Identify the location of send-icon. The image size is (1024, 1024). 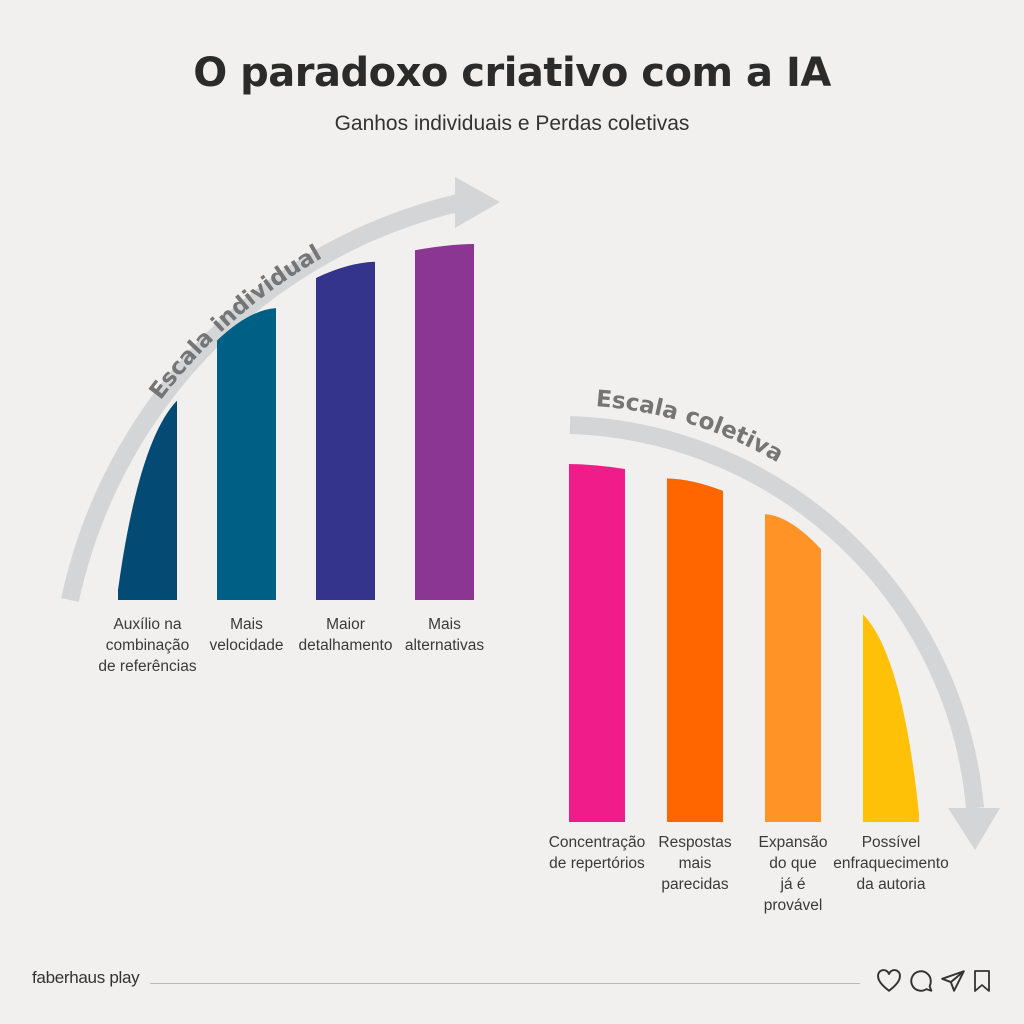
(953, 981).